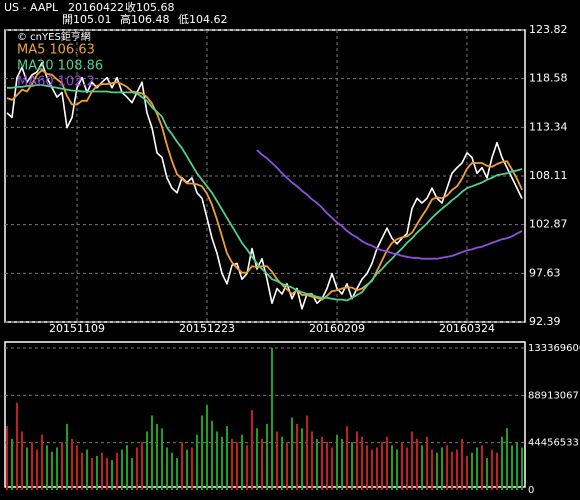 Image resolution: width=580 pixels, height=500 pixels. Describe the element at coordinates (203, 19) in the screenshot. I see `low: 低104.62` at that location.